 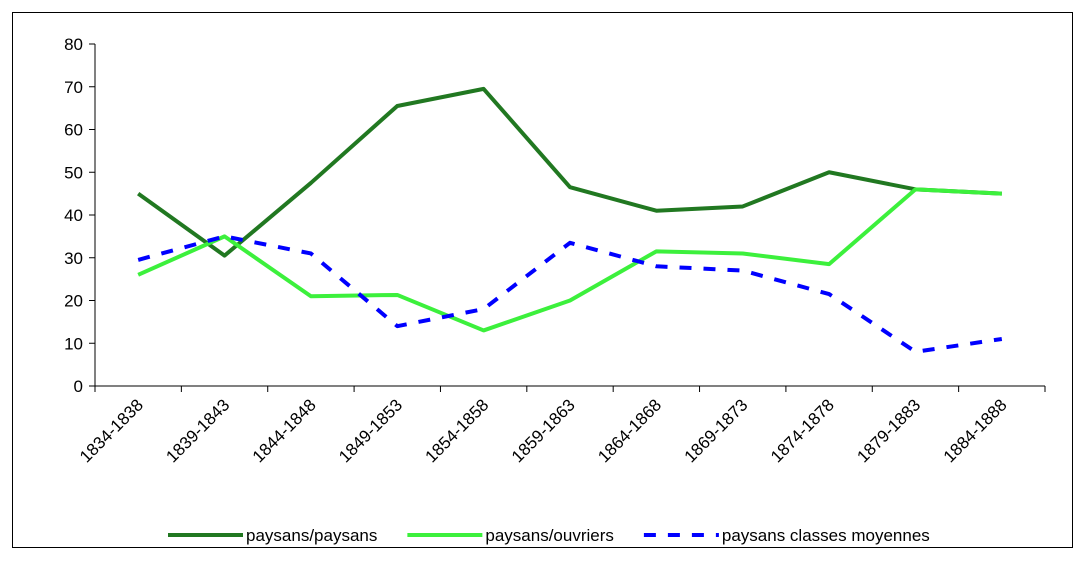 I want to click on y-tick-label: 40, so click(x=73, y=215).